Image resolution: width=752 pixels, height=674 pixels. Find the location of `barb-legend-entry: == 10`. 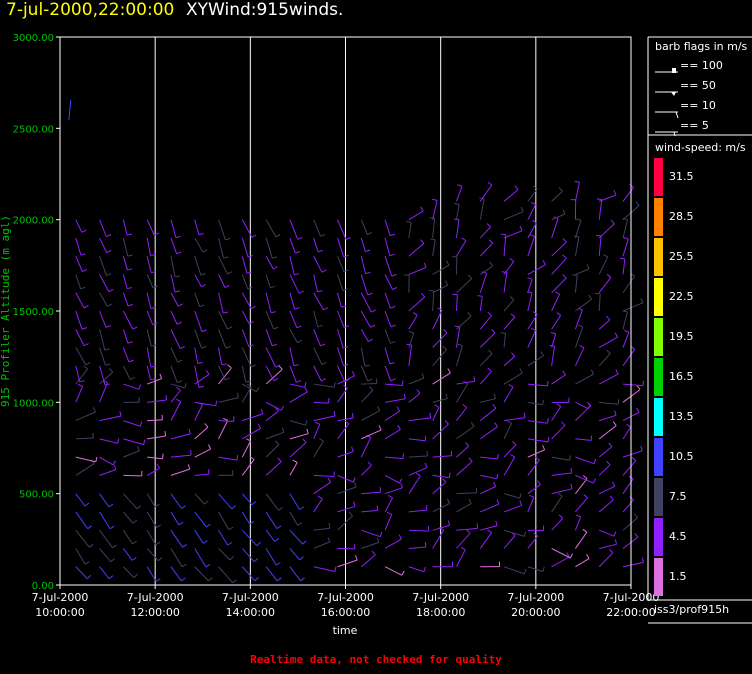

barb-legend-entry: == 10 is located at coordinates (685, 109).